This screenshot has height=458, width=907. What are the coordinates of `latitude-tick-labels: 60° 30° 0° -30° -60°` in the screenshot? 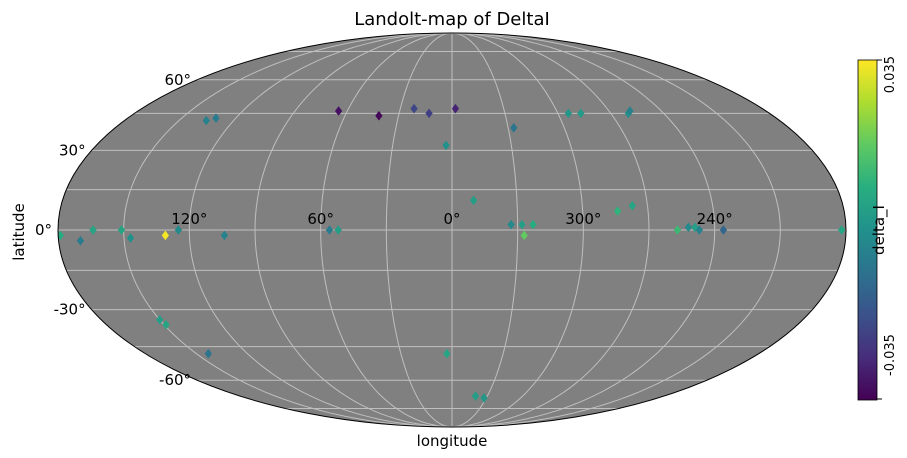 It's located at (113, 230).